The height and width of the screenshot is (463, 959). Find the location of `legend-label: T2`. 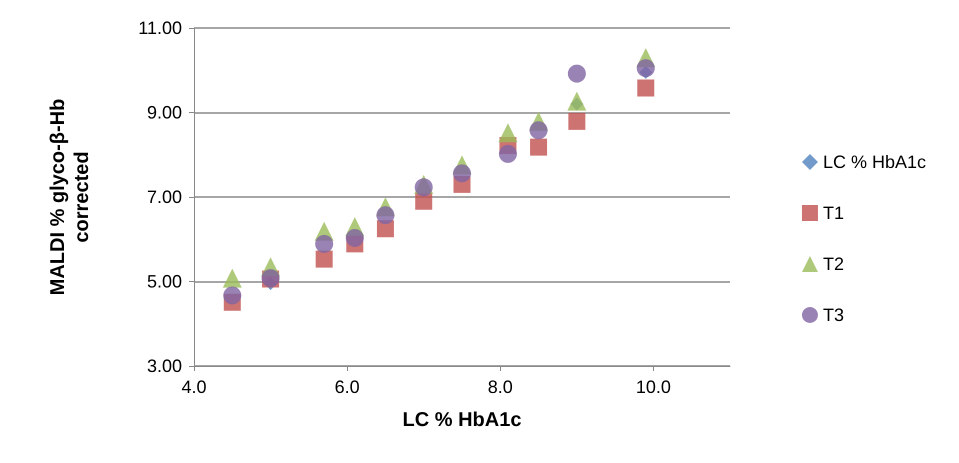

legend-label: T2 is located at coordinates (833, 264).